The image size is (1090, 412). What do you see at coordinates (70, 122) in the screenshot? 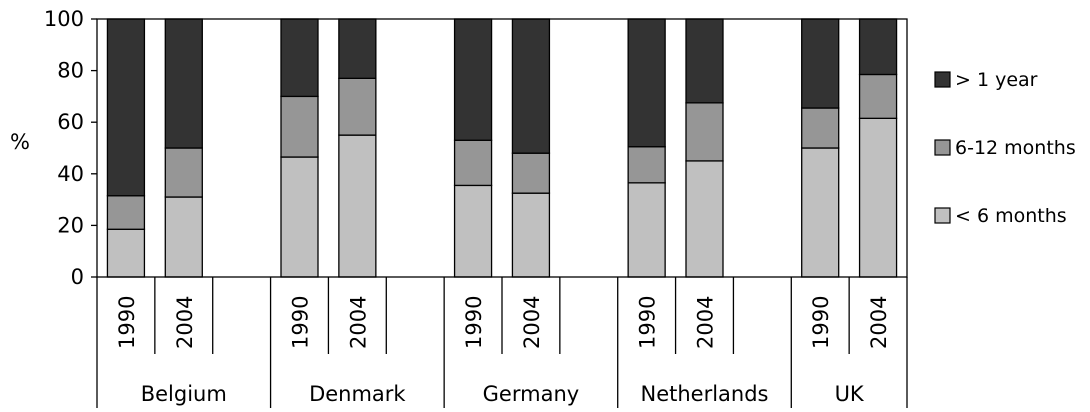
I see `y-tick-label: 60` at bounding box center [70, 122].